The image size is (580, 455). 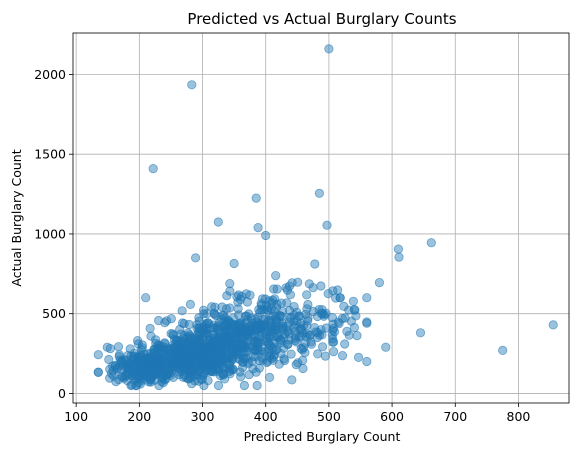 What do you see at coordinates (266, 416) in the screenshot?
I see `x-tick-label: 400` at bounding box center [266, 416].